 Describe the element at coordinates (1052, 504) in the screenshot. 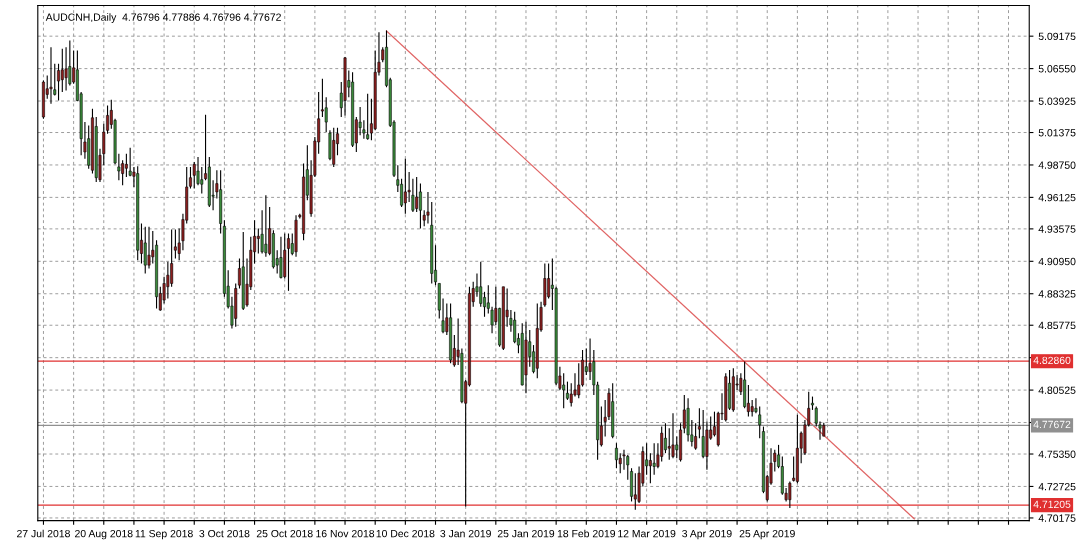

I see `ref-line-label: 4.71205` at that location.